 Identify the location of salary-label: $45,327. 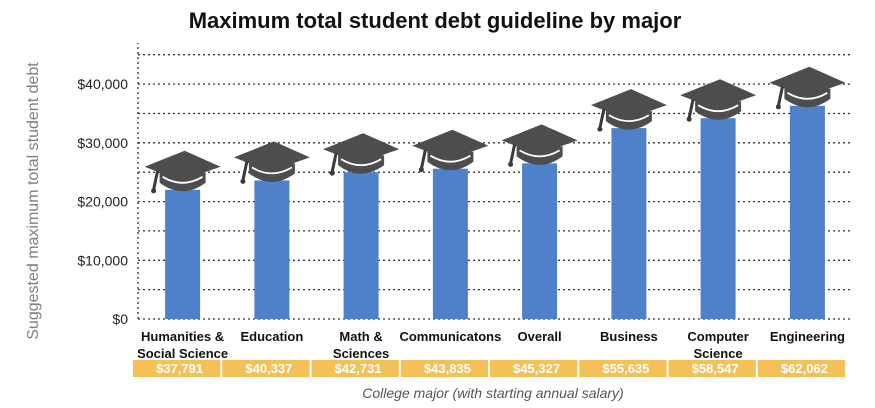
(536, 368).